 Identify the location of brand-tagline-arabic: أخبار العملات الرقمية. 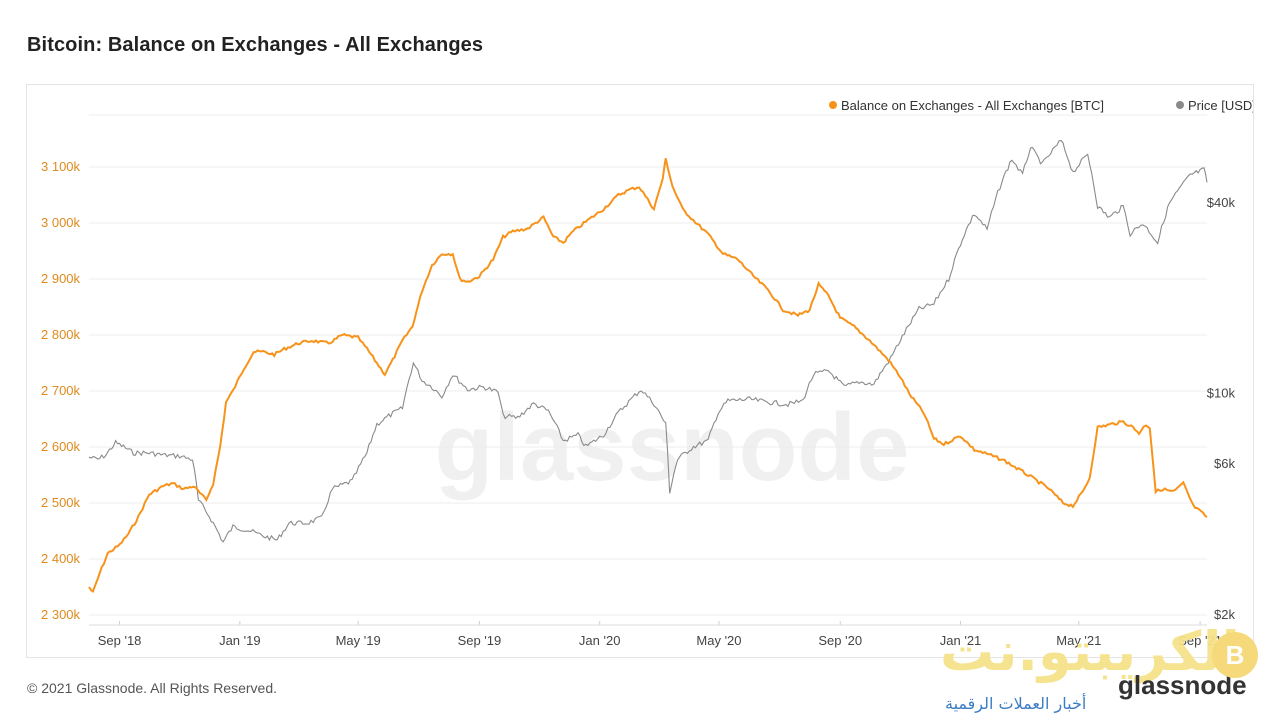
(1016, 703).